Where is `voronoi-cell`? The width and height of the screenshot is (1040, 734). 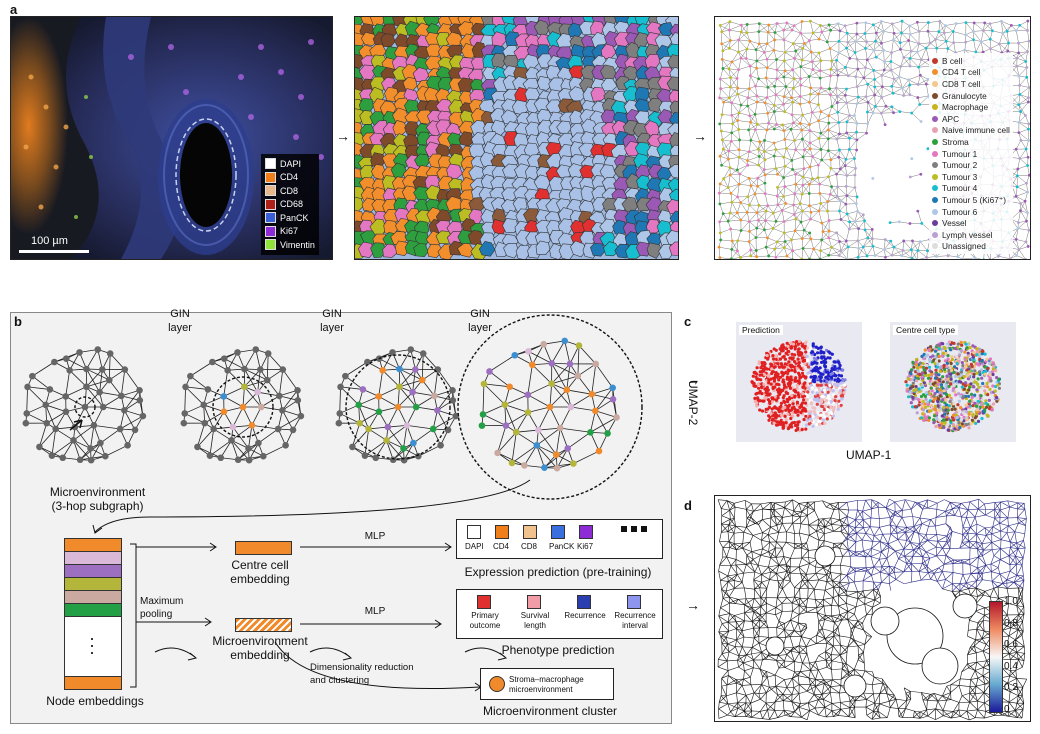
voronoi-cell is located at coordinates (466, 250).